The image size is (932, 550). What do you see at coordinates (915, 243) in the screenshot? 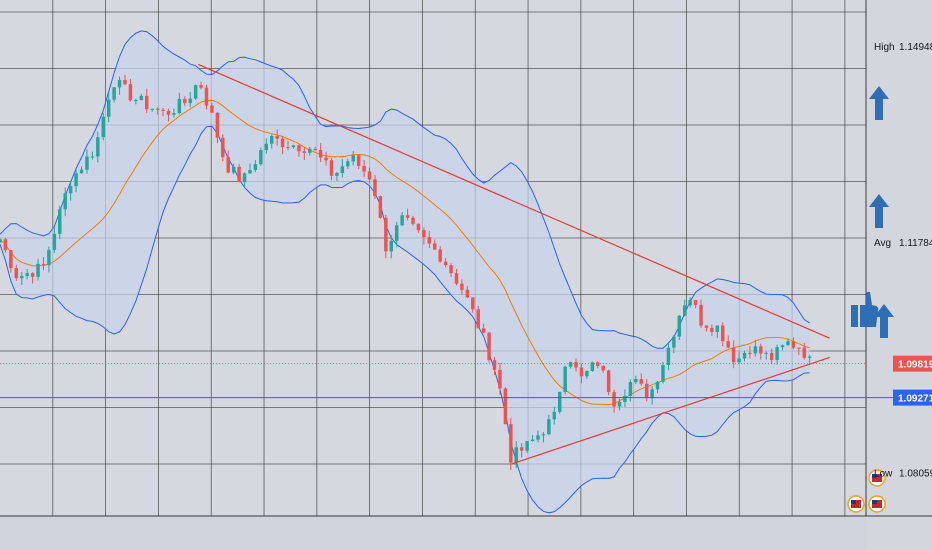
I see `level-label-value: 1.11784` at bounding box center [915, 243].